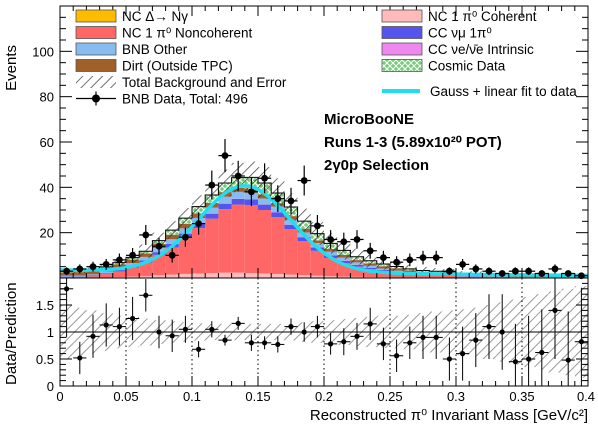 The height and width of the screenshot is (430, 598). I want to click on x-tick-label: 0.4, so click(586, 396).